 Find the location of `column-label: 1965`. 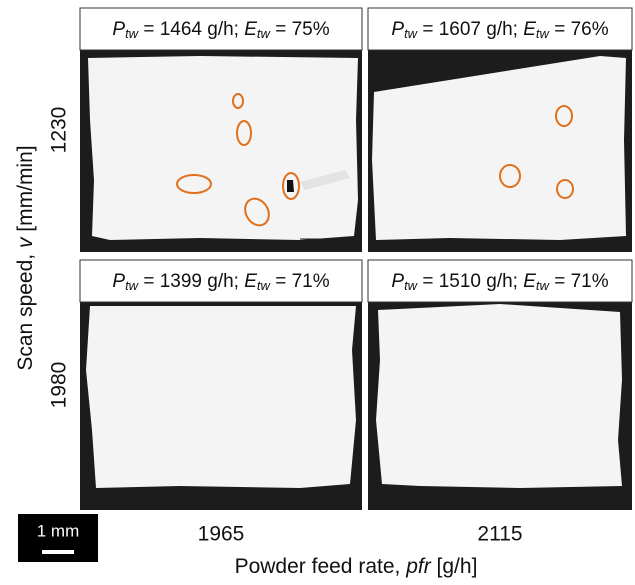

column-label: 1965 is located at coordinates (221, 534).